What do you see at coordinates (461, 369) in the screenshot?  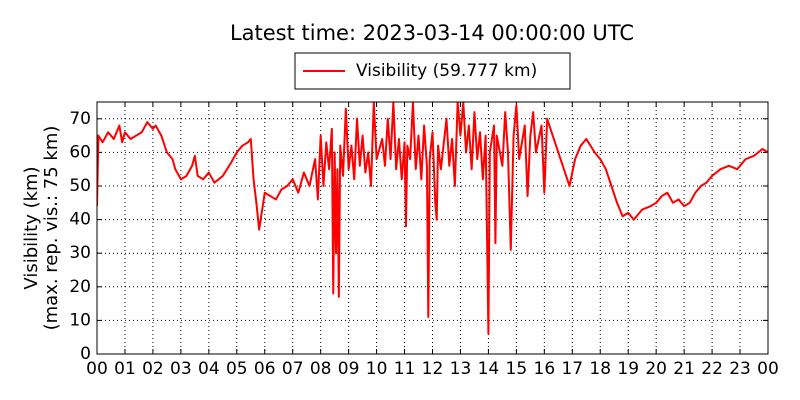 I see `x-tick-label: 13` at bounding box center [461, 369].